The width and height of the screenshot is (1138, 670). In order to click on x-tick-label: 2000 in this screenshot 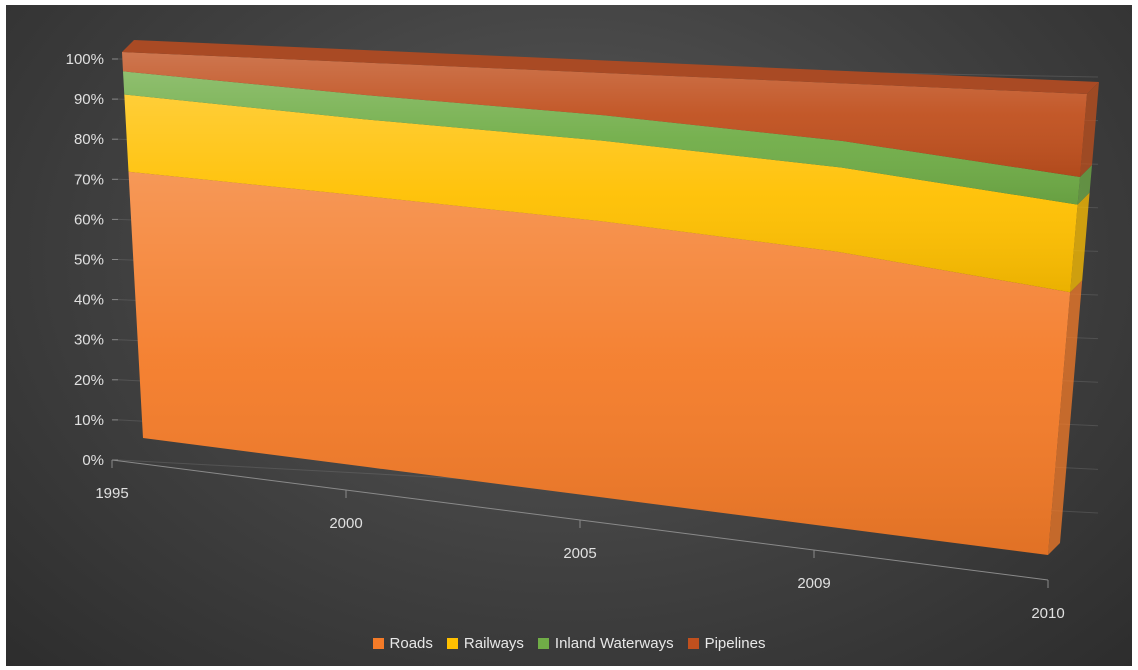, I will do `click(345, 523)`.